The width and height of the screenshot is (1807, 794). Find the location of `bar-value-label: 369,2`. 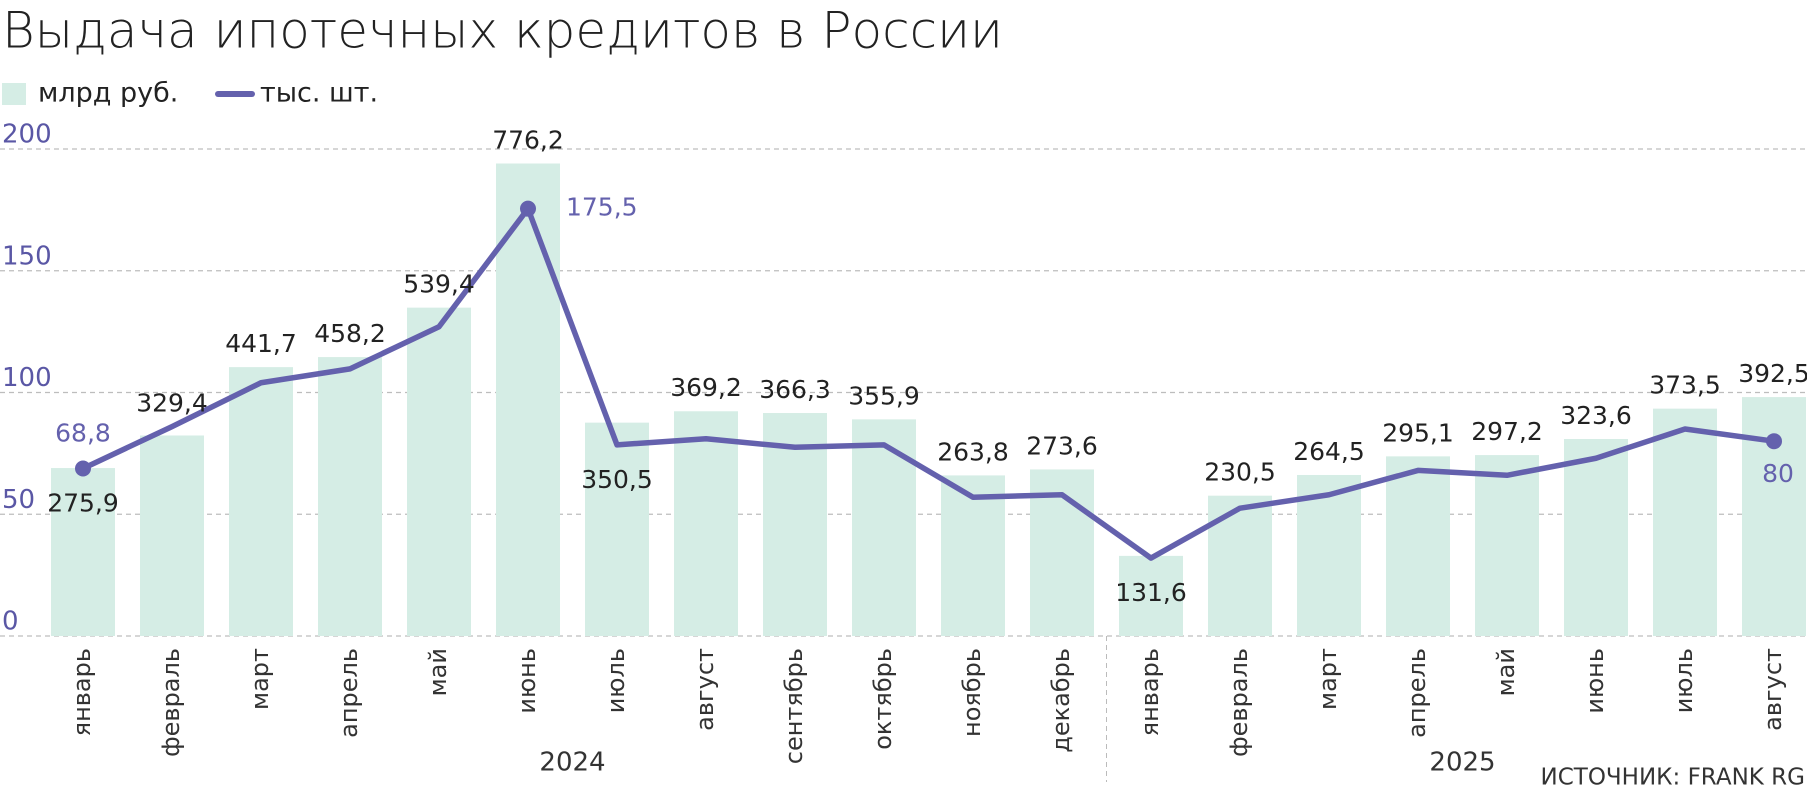

bar-value-label: 369,2 is located at coordinates (706, 387).